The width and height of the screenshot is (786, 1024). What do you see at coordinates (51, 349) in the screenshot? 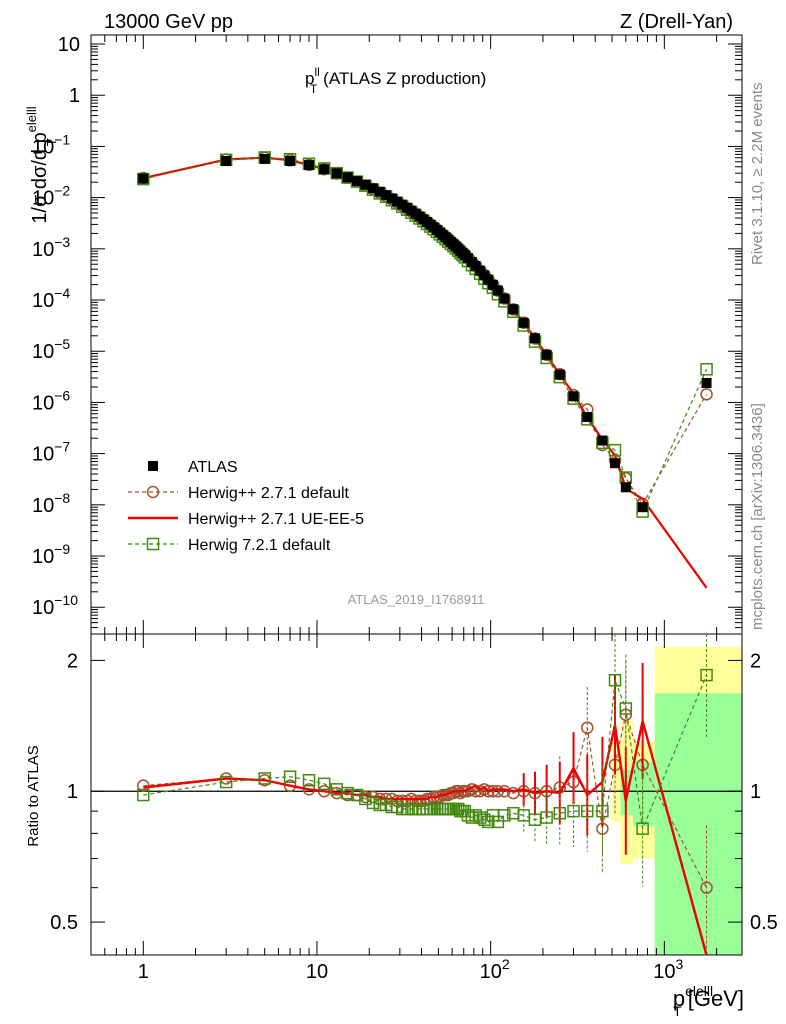
I see `main-y-tick-label: 10⁻⁵` at bounding box center [51, 349].